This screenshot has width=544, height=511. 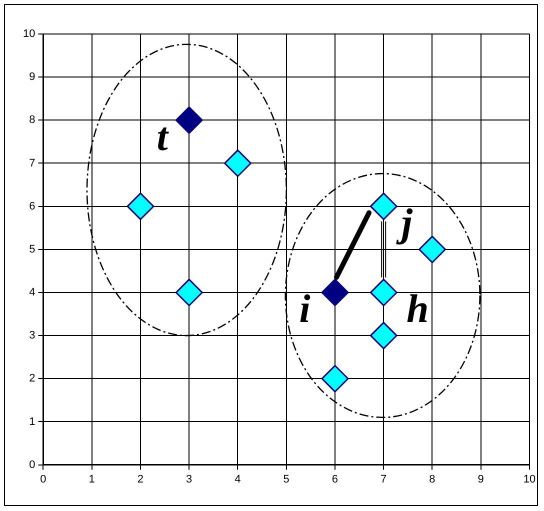 I want to click on y-tick-label: 0, so click(x=32, y=464).